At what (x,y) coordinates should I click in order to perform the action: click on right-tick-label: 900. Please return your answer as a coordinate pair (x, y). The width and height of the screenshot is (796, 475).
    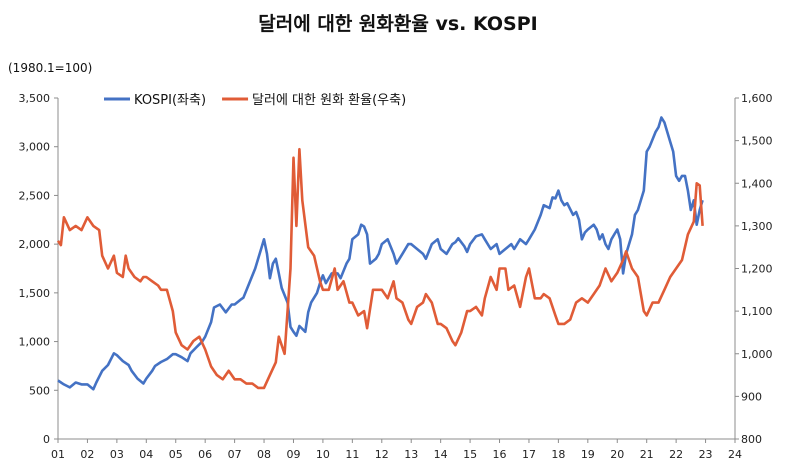
    Looking at the image, I should click on (751, 396).